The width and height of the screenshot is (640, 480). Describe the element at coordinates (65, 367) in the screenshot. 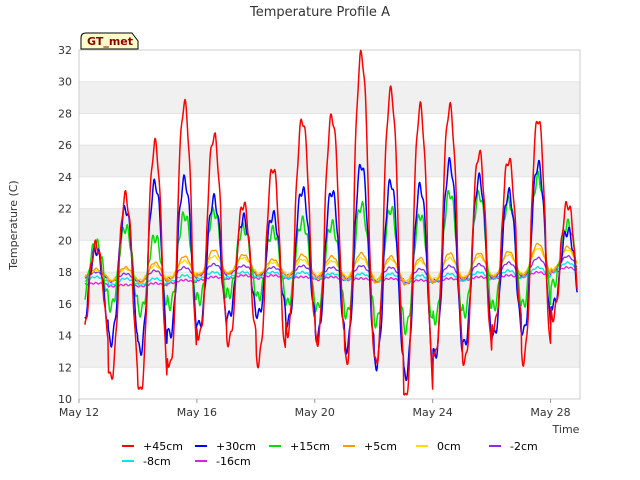

I see `y-tick-label: 12` at that location.